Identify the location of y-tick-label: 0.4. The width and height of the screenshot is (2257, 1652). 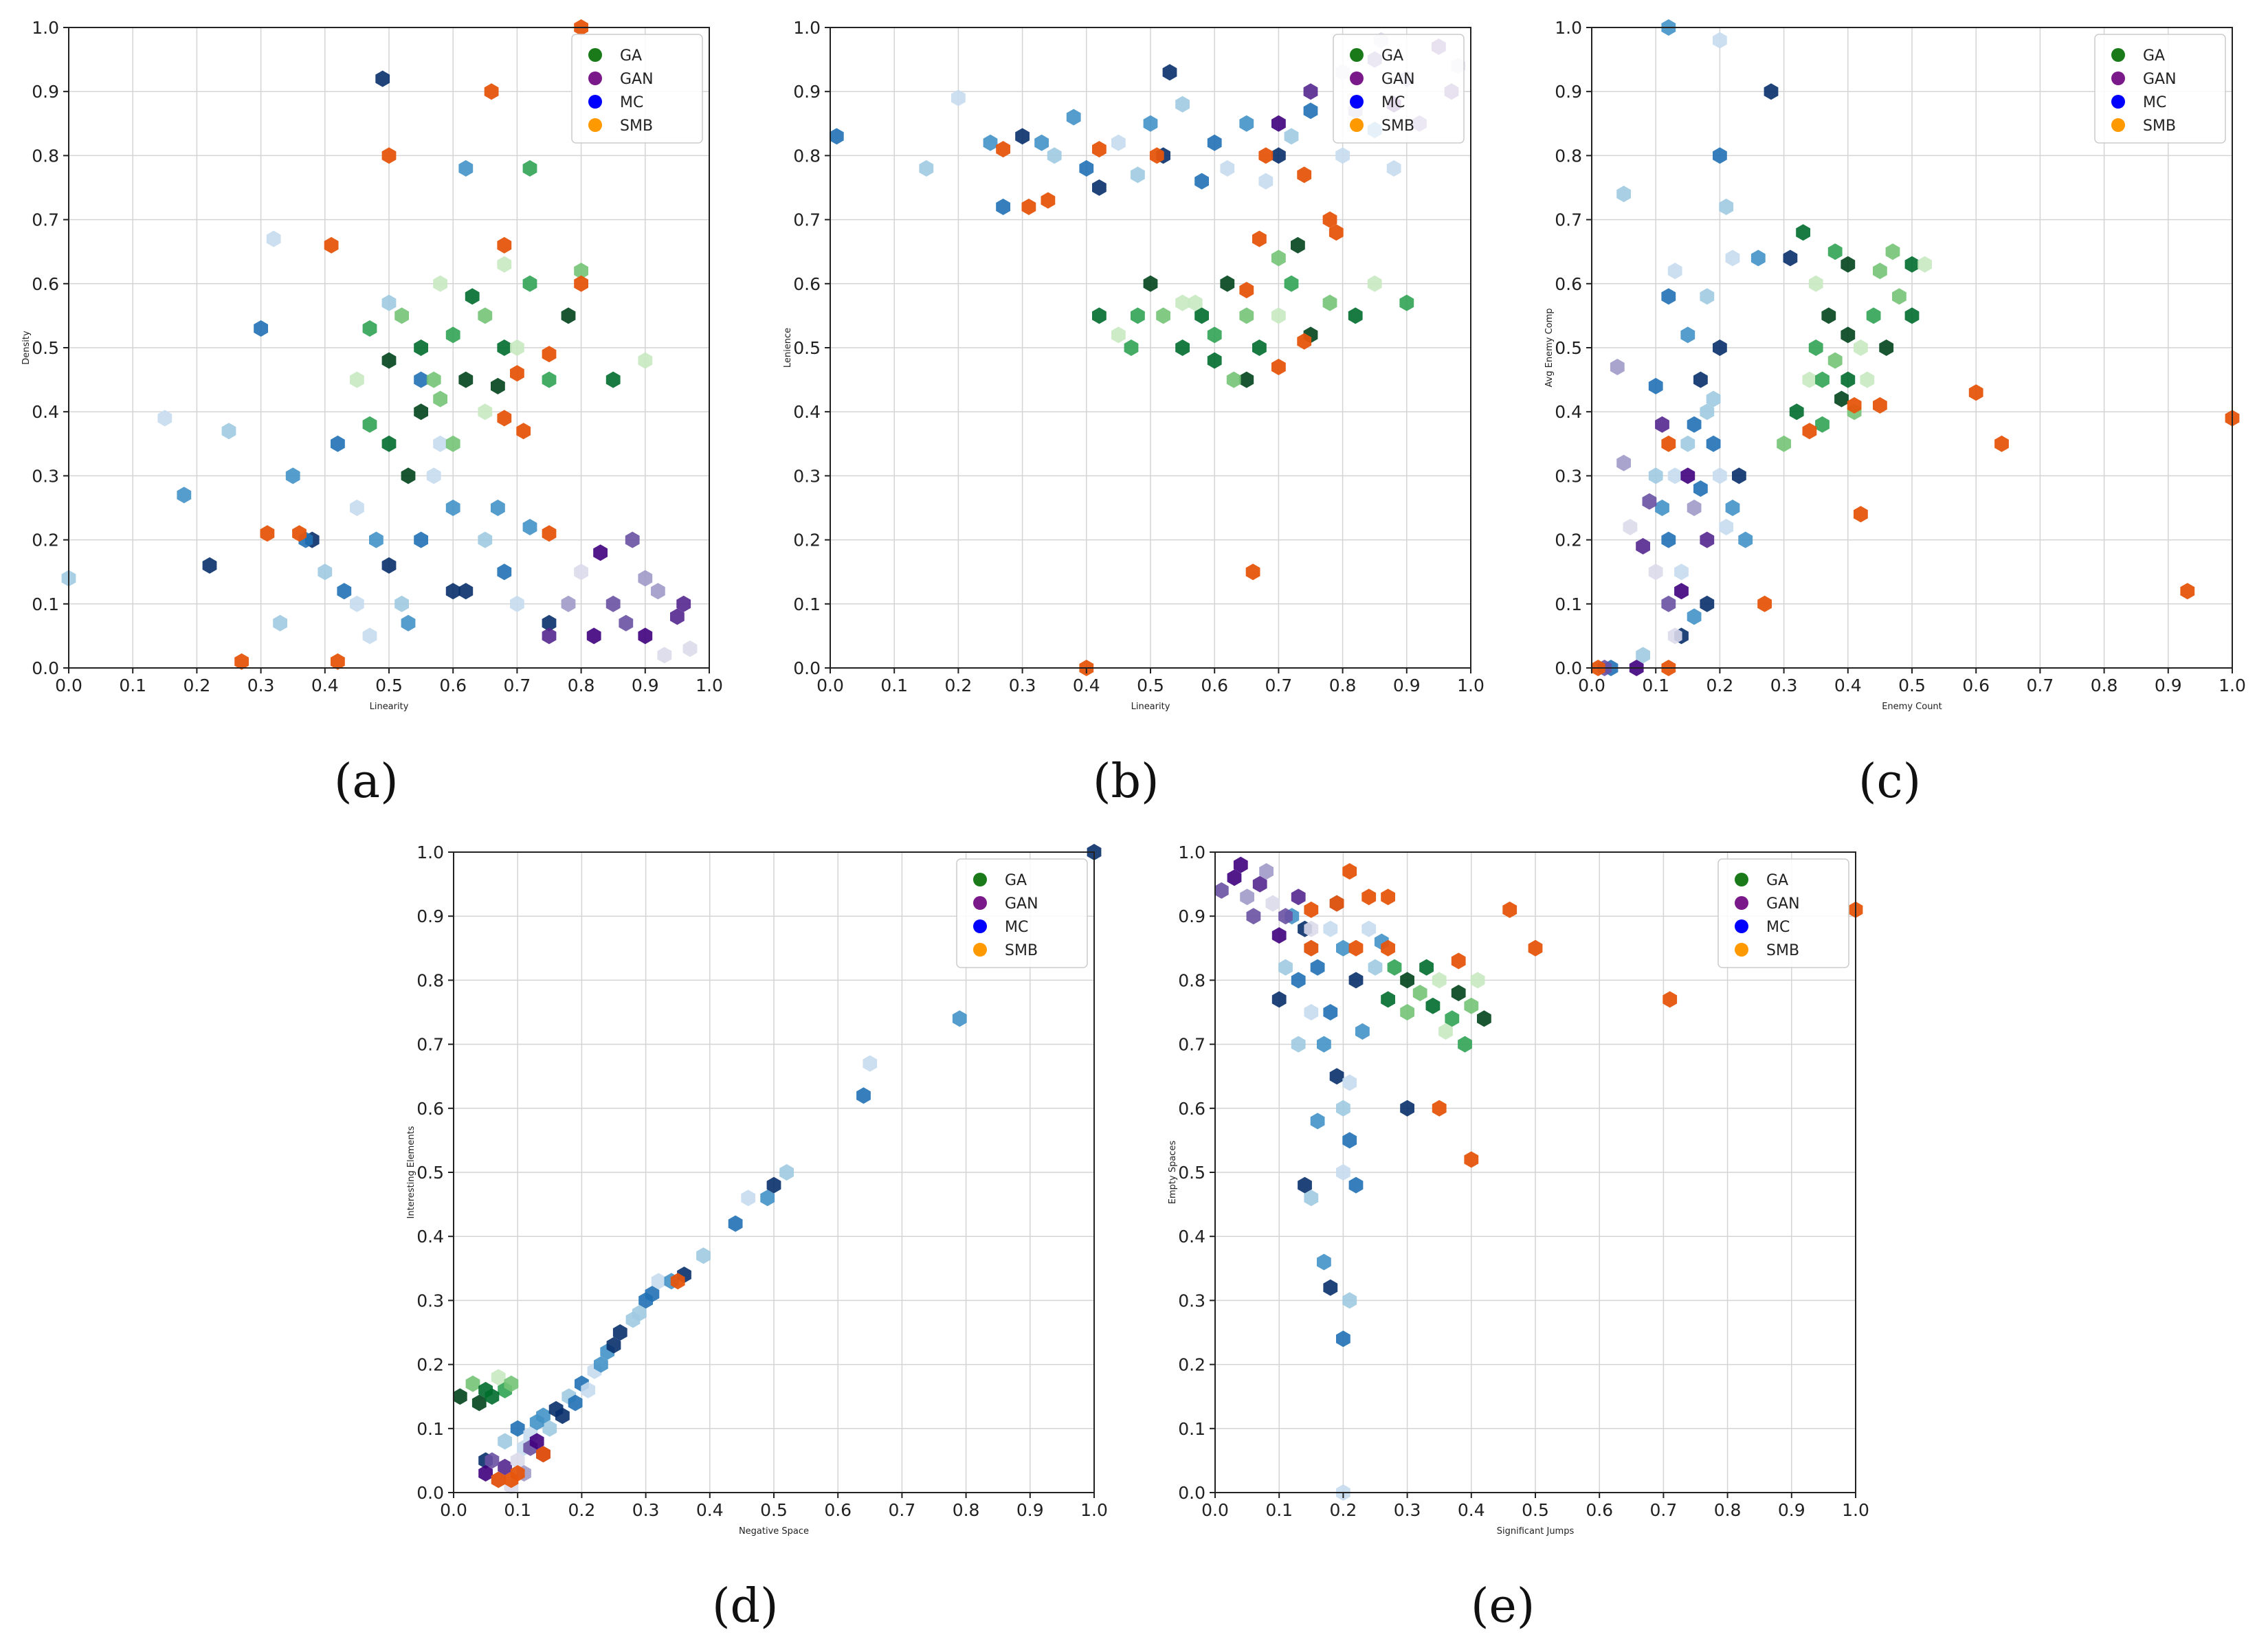
(1191, 1237).